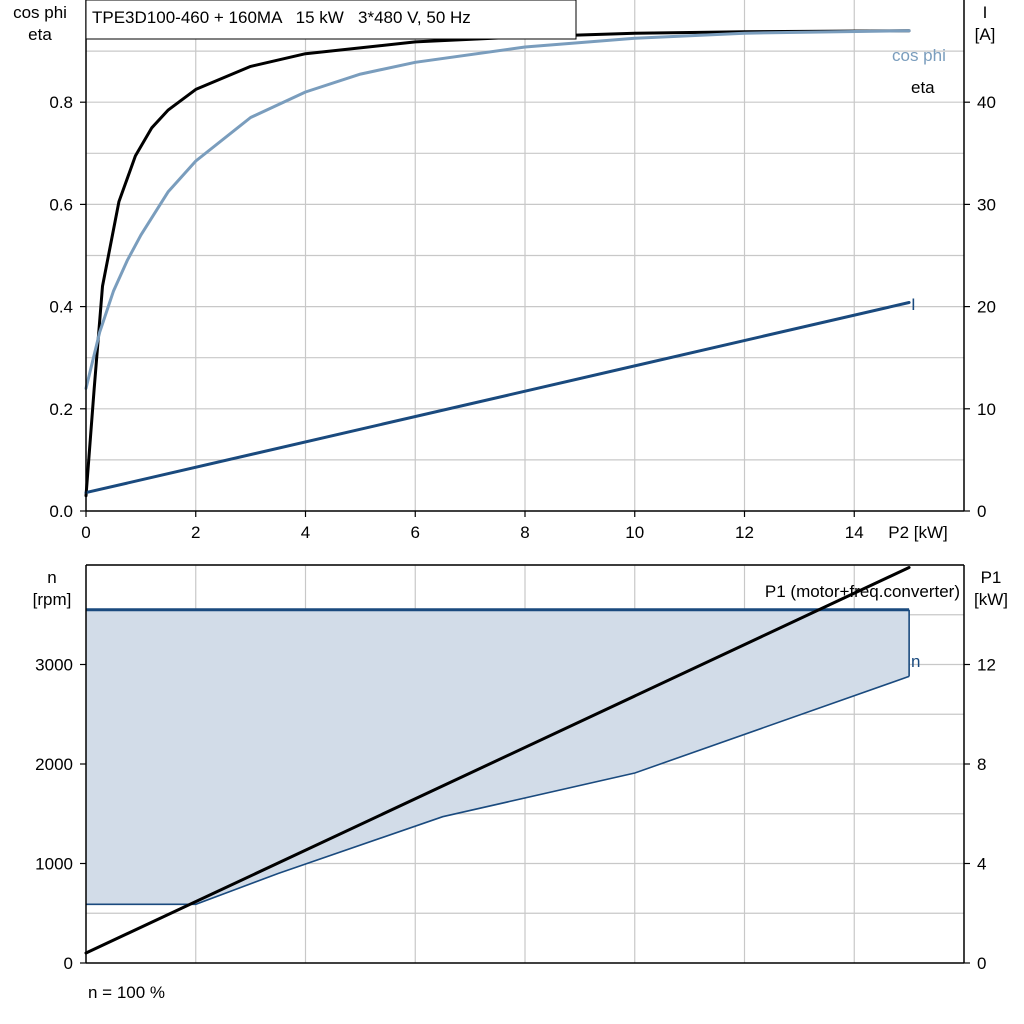 This screenshot has width=1024, height=1024. Describe the element at coordinates (524, 532) in the screenshot. I see `x-tick-label: 8` at that location.